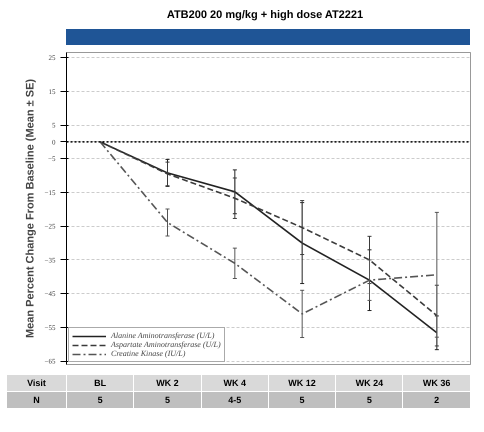 This screenshot has height=432, width=484. I want to click on legend-label: Creatine Kinase (IU/L), so click(148, 353).